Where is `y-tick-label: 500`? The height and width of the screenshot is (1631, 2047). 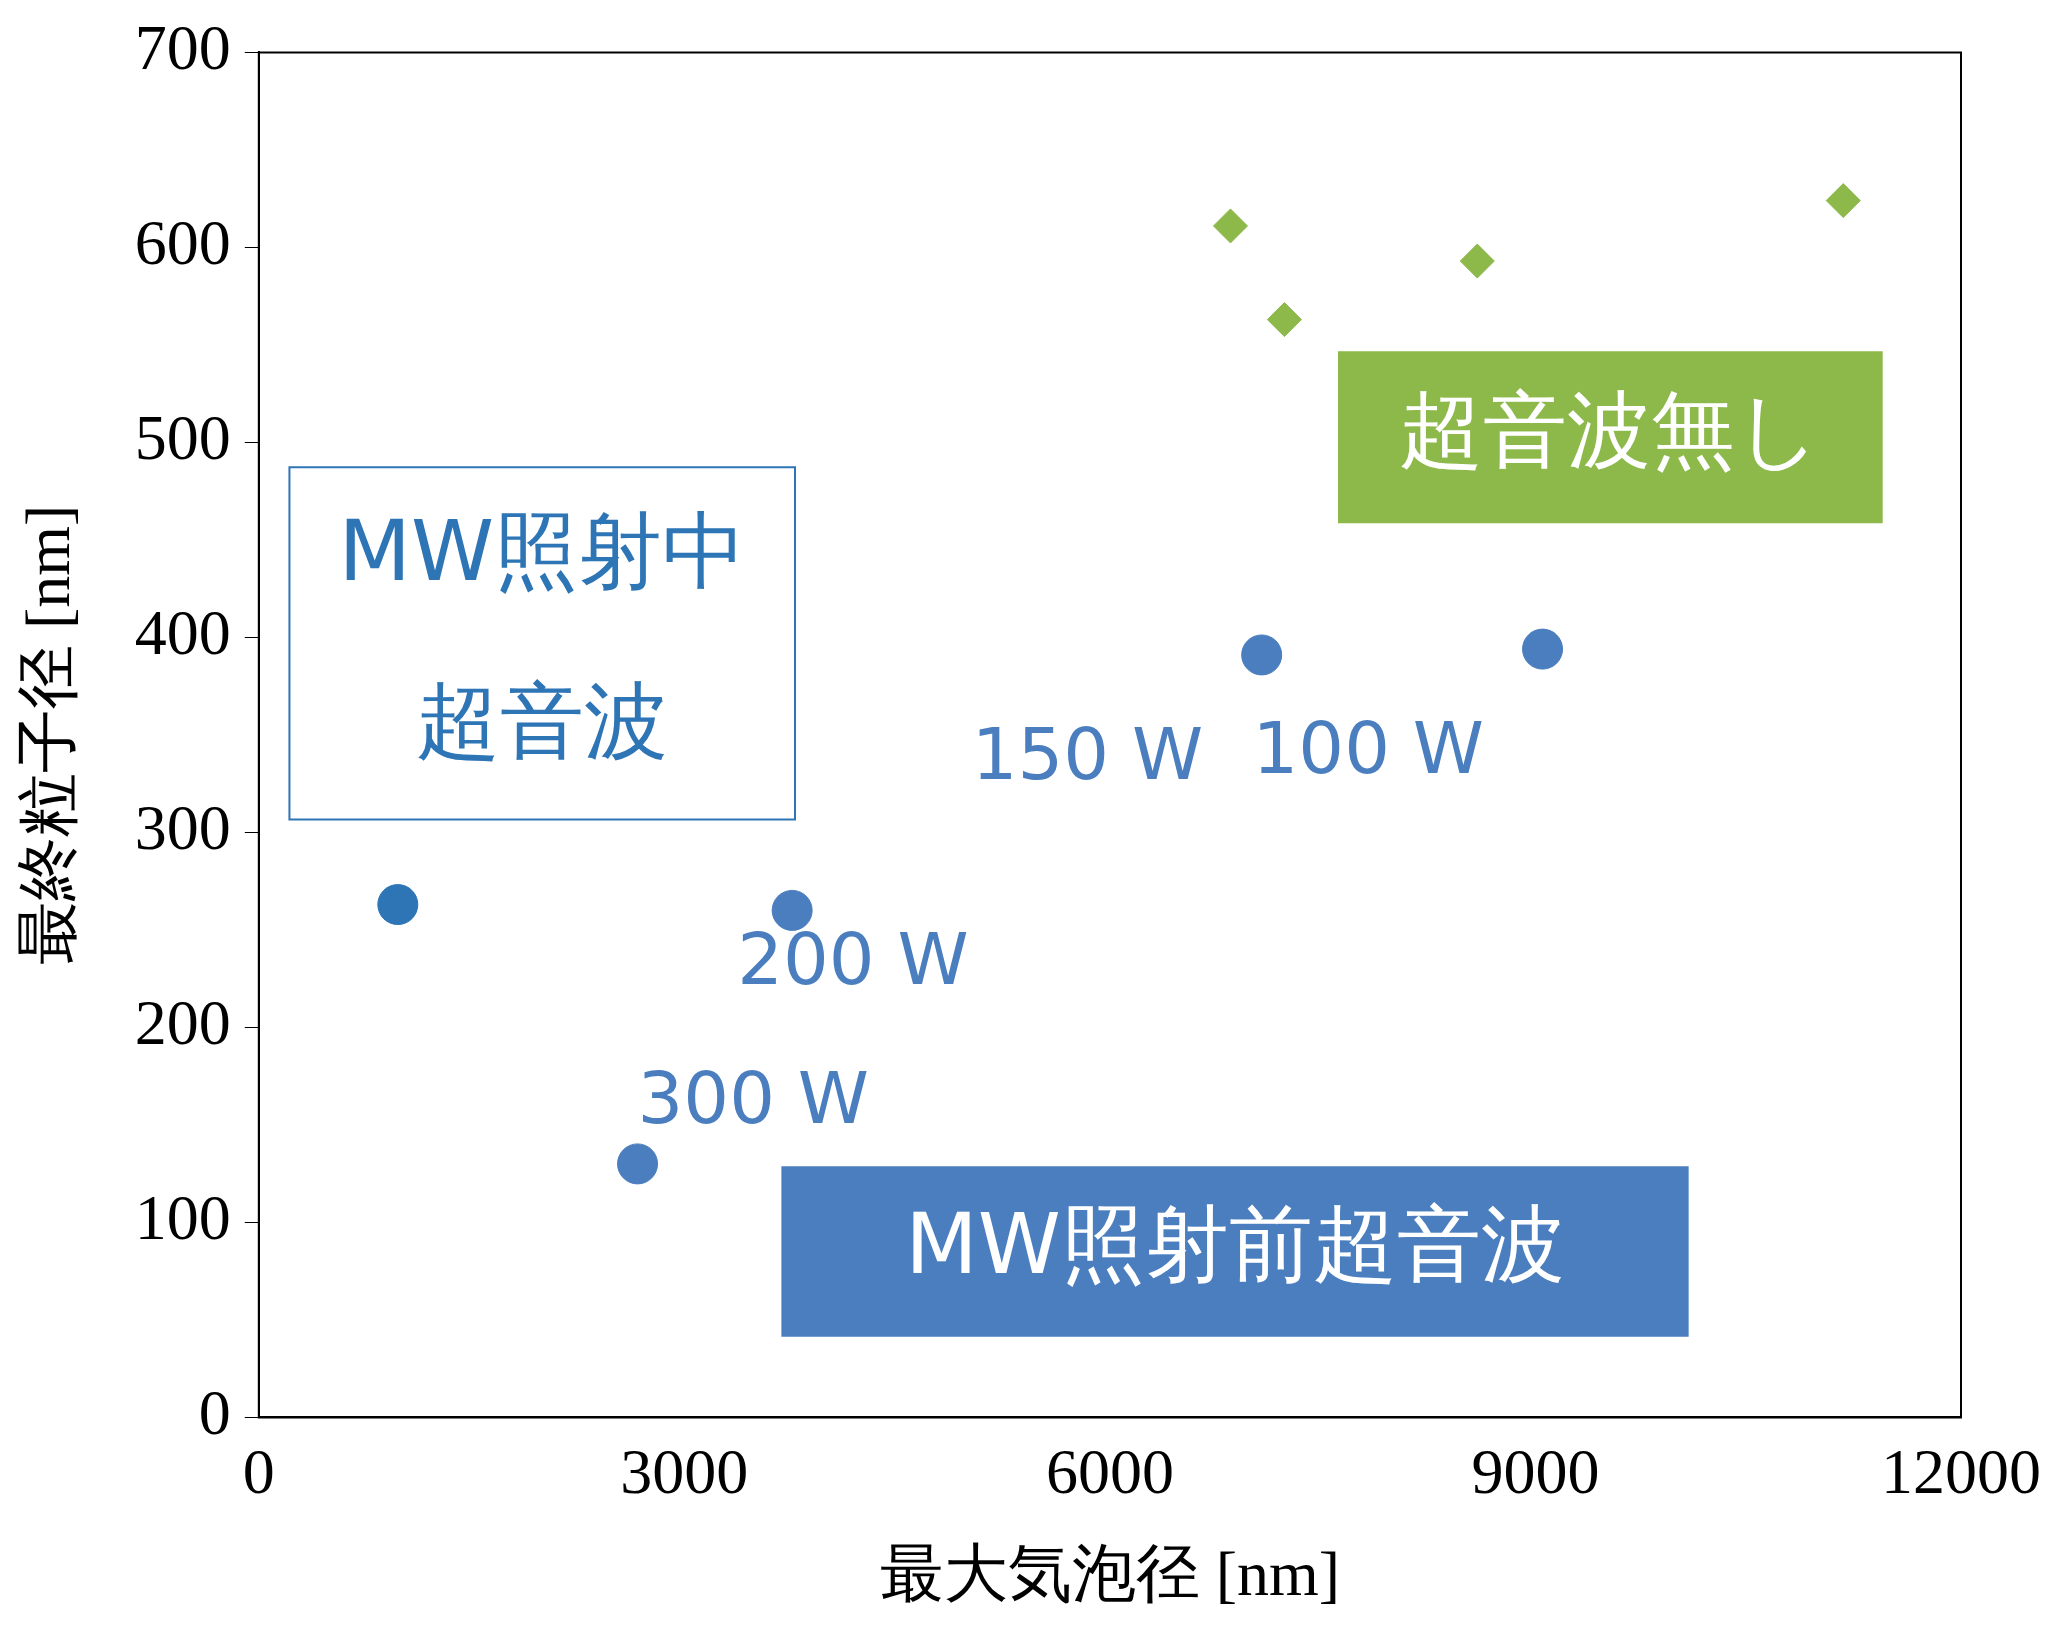
y-tick-label: 500 is located at coordinates (182, 438).